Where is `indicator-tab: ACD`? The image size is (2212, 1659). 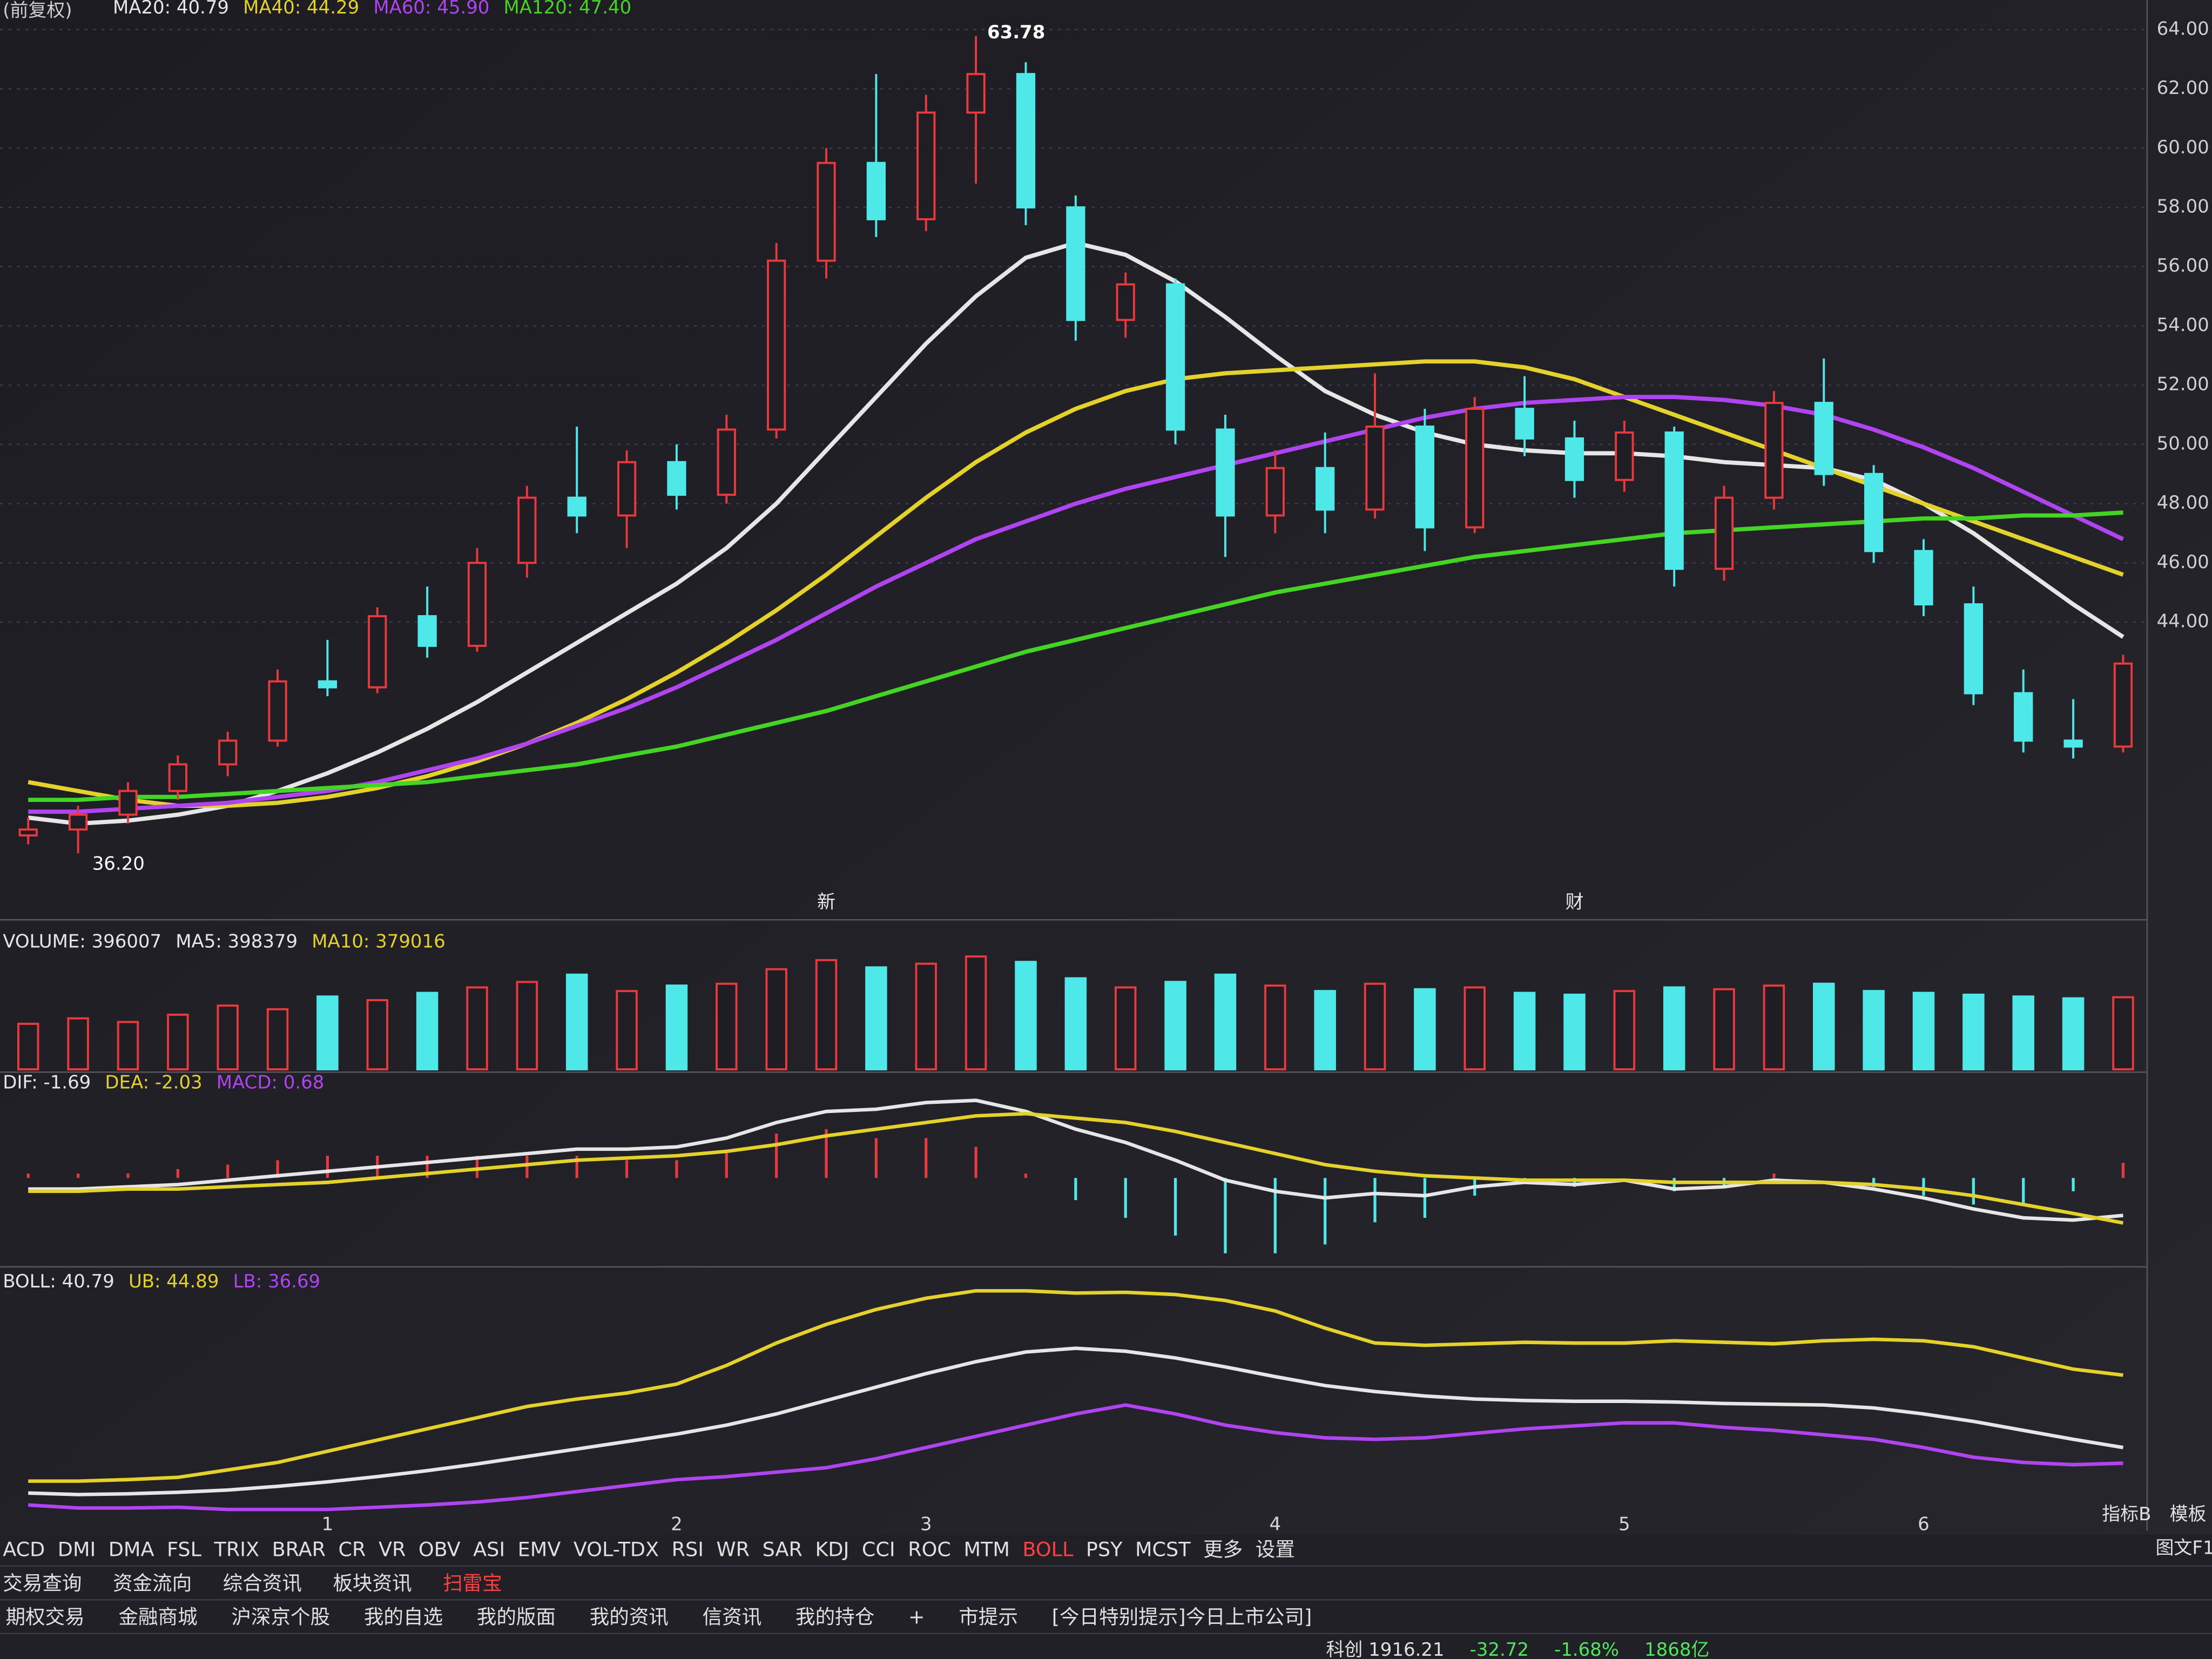
indicator-tab: ACD is located at coordinates (24, 1549).